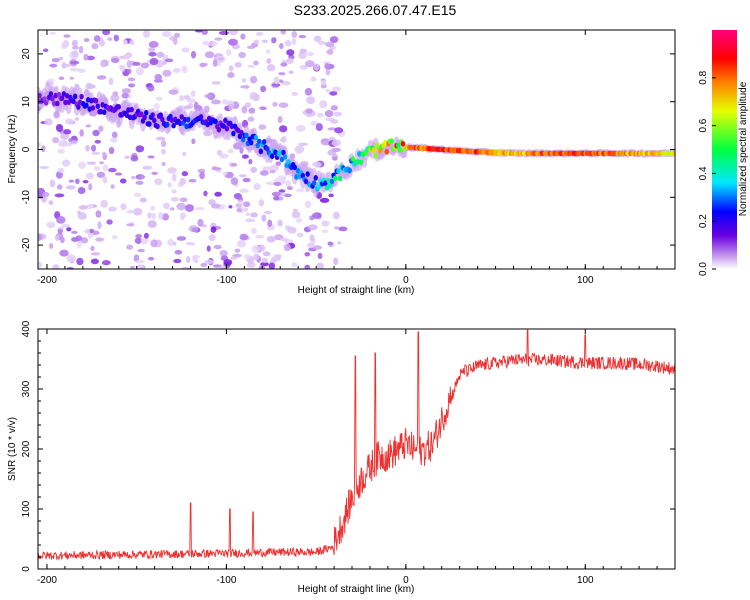 This screenshot has height=600, width=750. Describe the element at coordinates (703, 125) in the screenshot. I see `colorbar-tick-label: 0.6` at that location.